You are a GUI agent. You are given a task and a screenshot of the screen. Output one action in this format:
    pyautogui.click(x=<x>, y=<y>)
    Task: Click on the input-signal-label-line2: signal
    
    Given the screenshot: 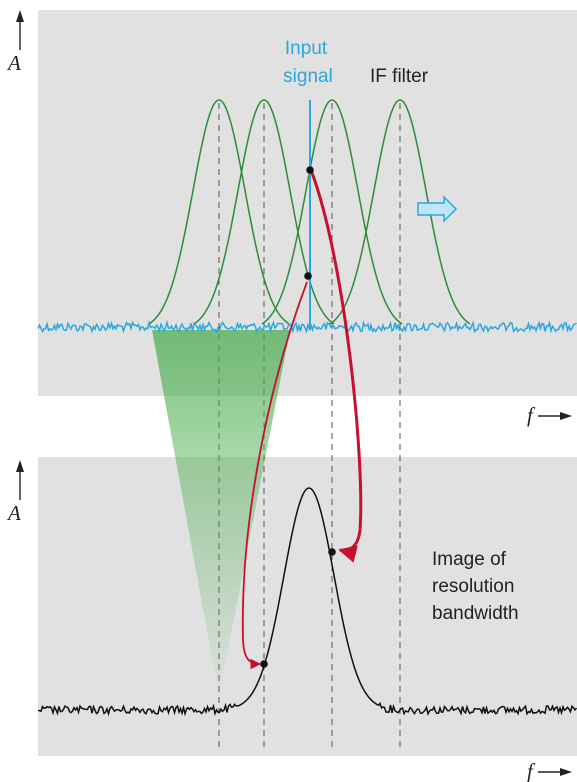 What is the action you would take?
    pyautogui.click(x=308, y=76)
    